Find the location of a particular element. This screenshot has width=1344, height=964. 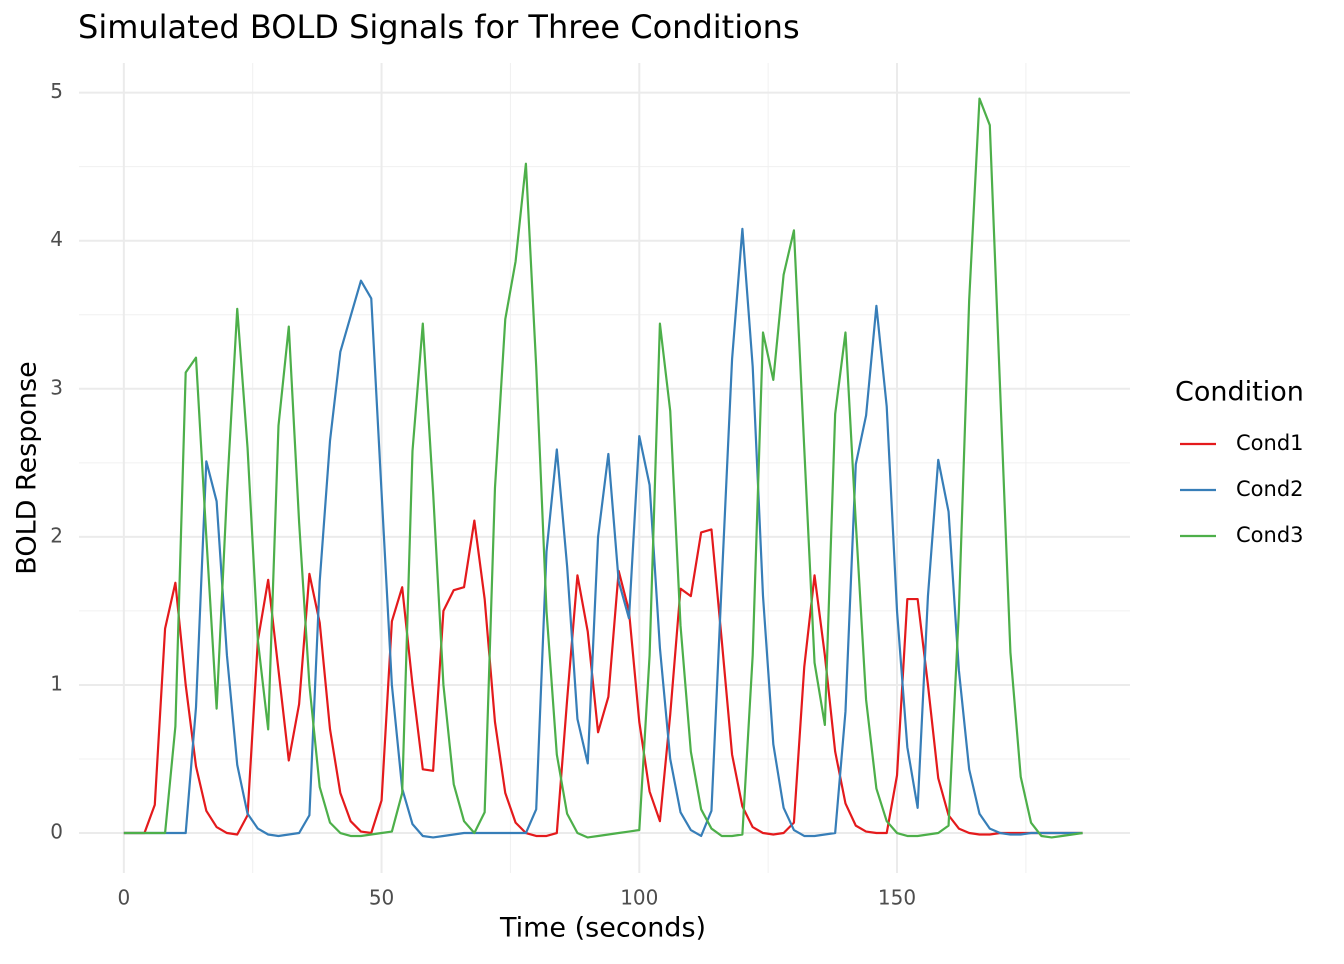

x-tick-label: 150 is located at coordinates (897, 898).